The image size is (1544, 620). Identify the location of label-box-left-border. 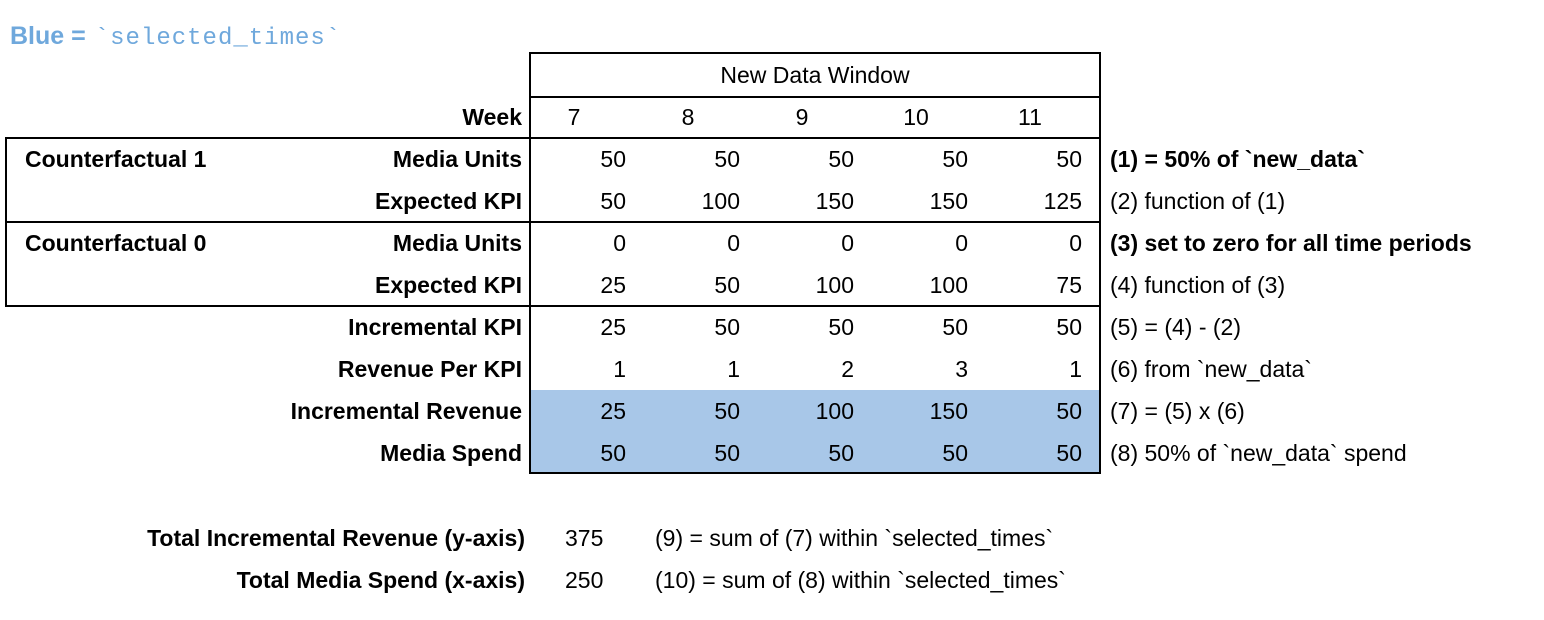
(6, 222).